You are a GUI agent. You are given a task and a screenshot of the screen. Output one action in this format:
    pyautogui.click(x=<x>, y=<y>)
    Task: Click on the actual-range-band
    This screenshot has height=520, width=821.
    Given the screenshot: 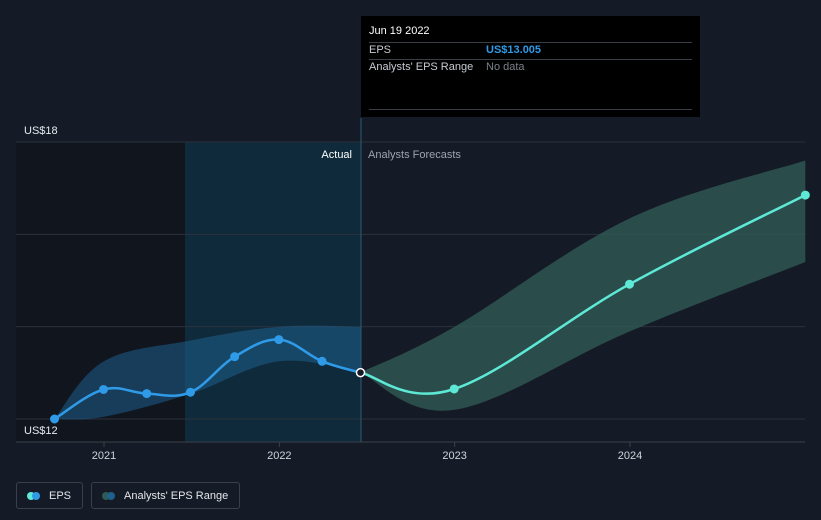 What is the action you would take?
    pyautogui.click(x=207, y=372)
    